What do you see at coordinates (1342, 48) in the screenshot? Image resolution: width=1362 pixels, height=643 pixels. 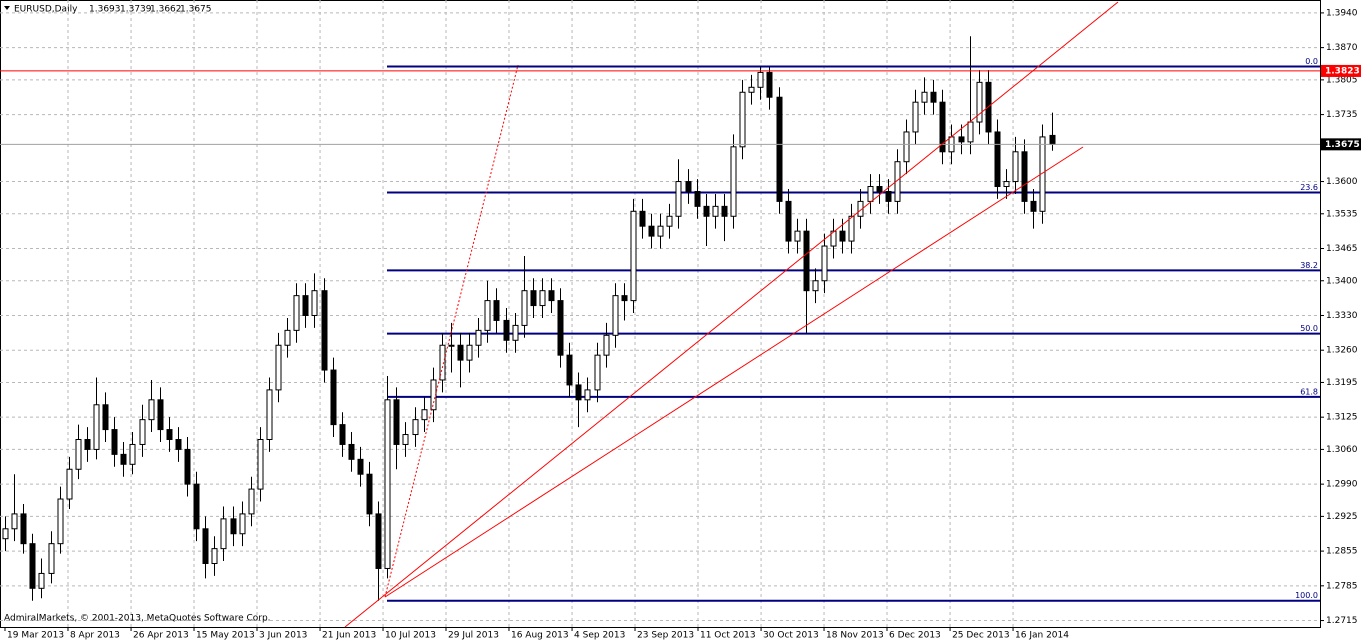 I see `y-tick-label: 1.3870` at bounding box center [1342, 48].